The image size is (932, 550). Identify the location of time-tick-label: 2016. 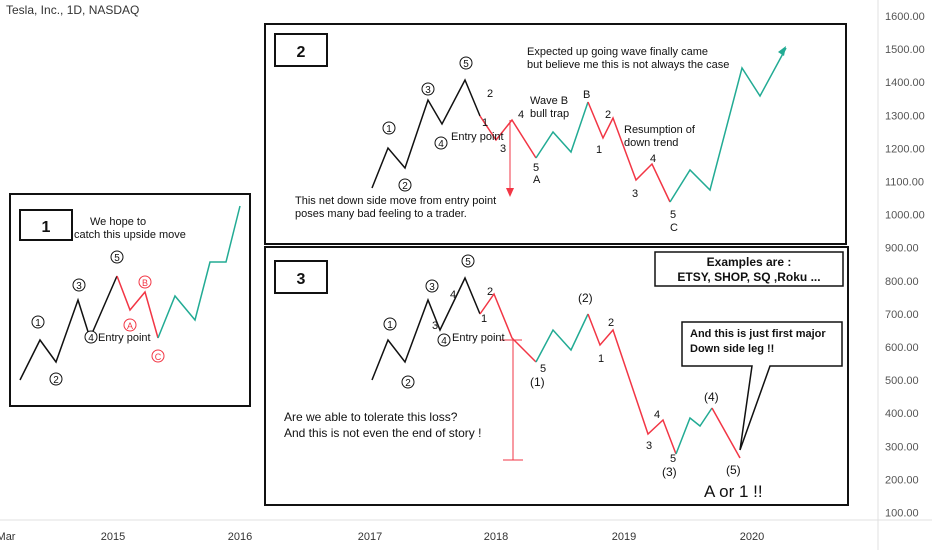
(240, 537).